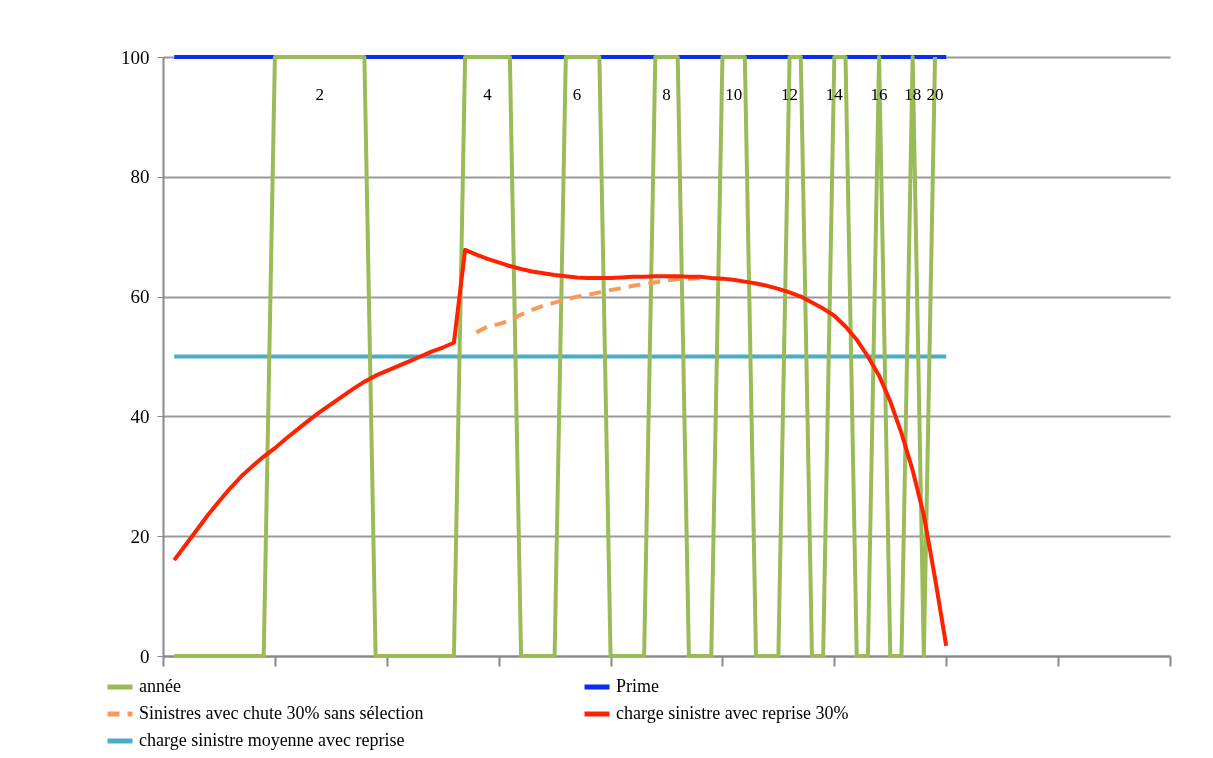  I want to click on legend-label: charge sinistre moyenne avec reprise, so click(272, 740).